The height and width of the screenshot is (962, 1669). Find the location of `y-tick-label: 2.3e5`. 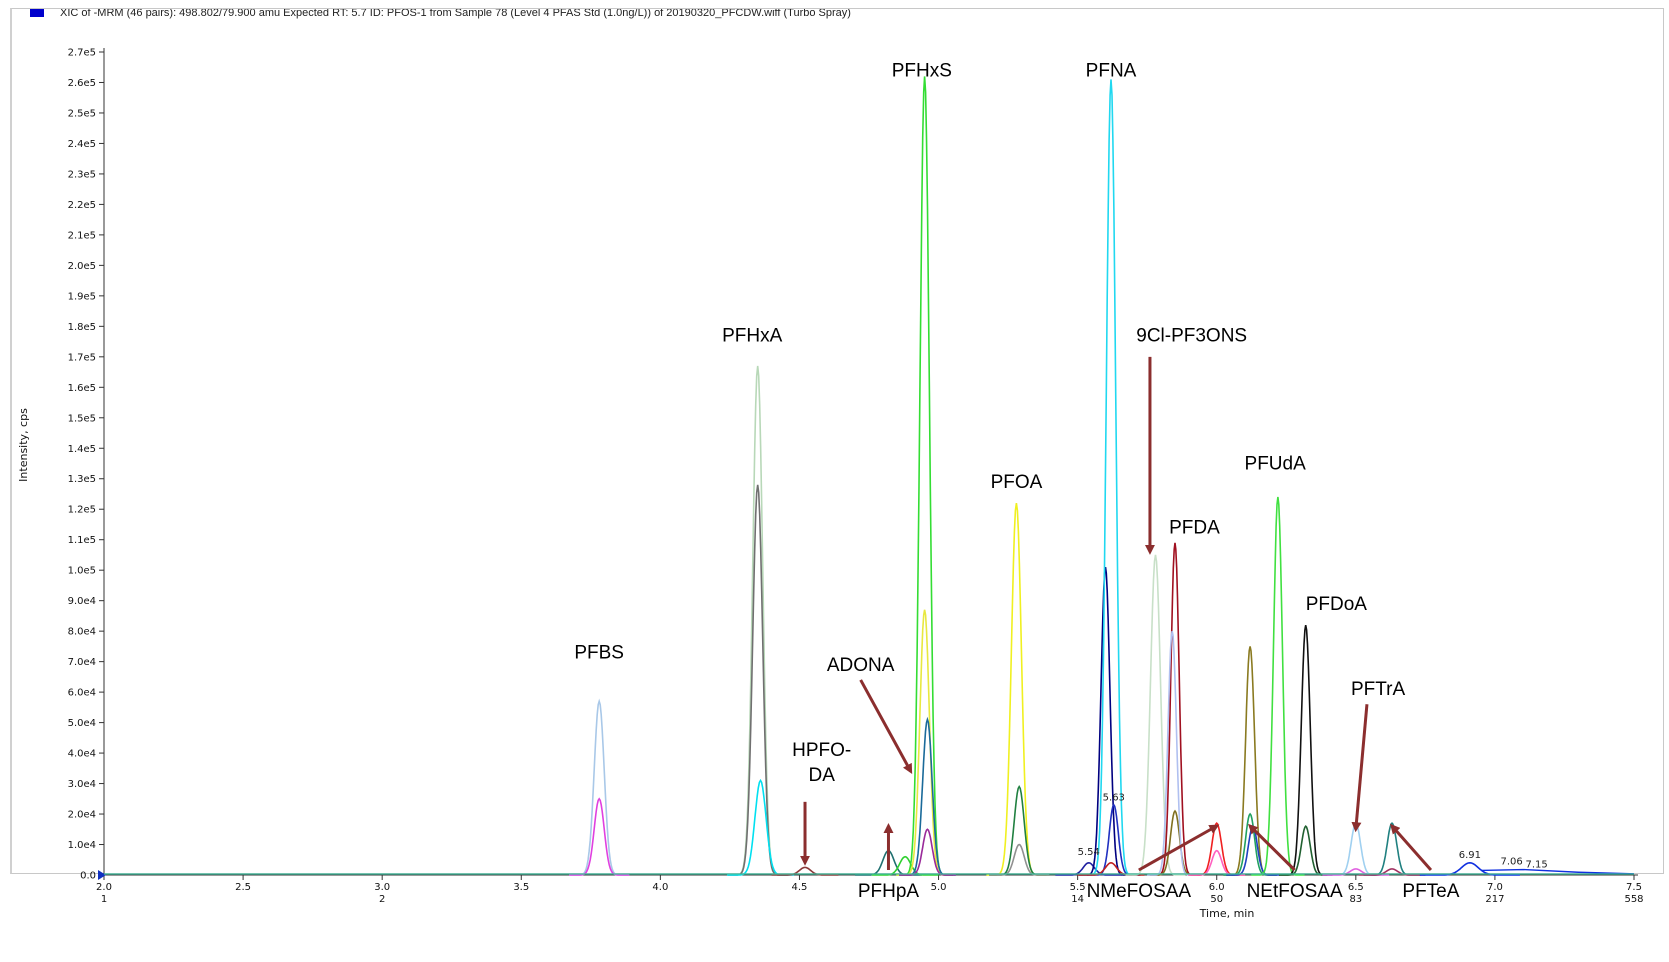

y-tick-label: 2.3e5 is located at coordinates (82, 174).